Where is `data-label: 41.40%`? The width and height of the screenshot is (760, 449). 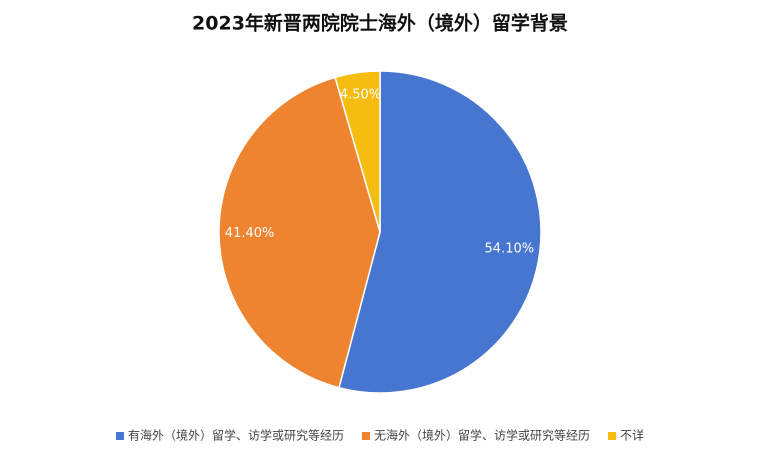
data-label: 41.40% is located at coordinates (250, 233).